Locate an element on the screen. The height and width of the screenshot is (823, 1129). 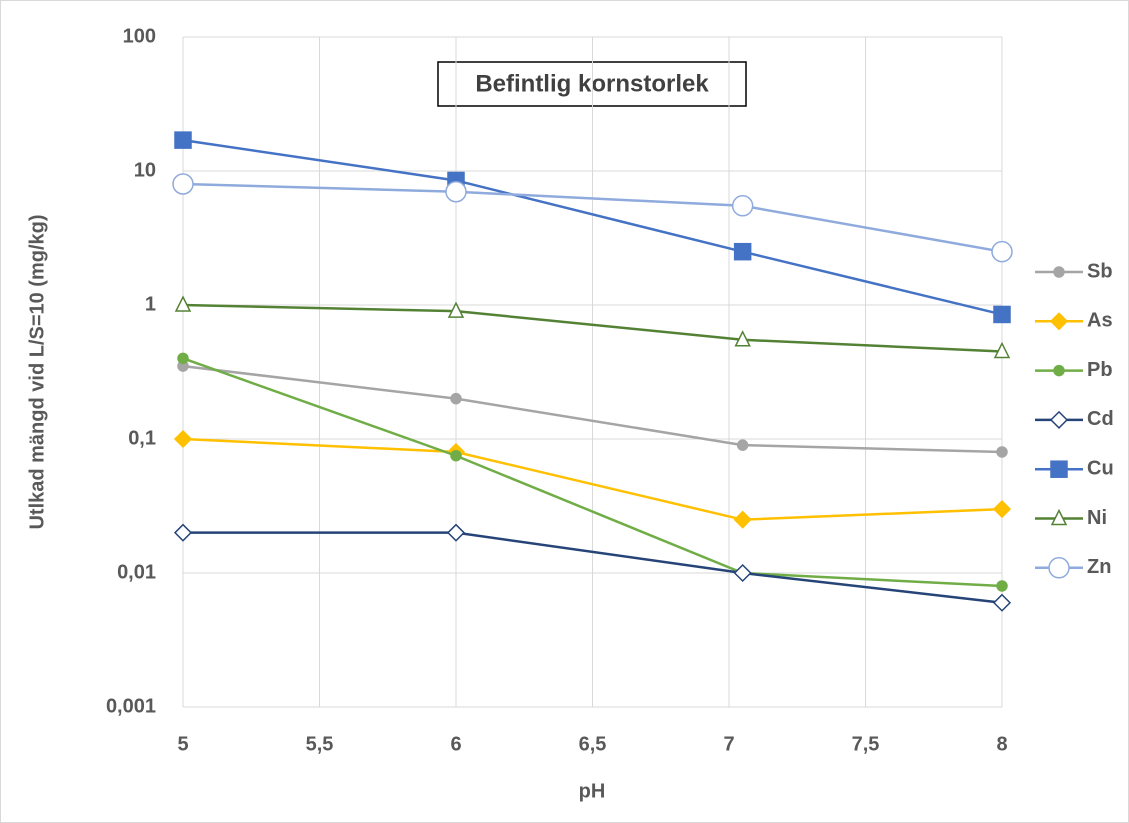
legend-label: Cu is located at coordinates (1100, 468).